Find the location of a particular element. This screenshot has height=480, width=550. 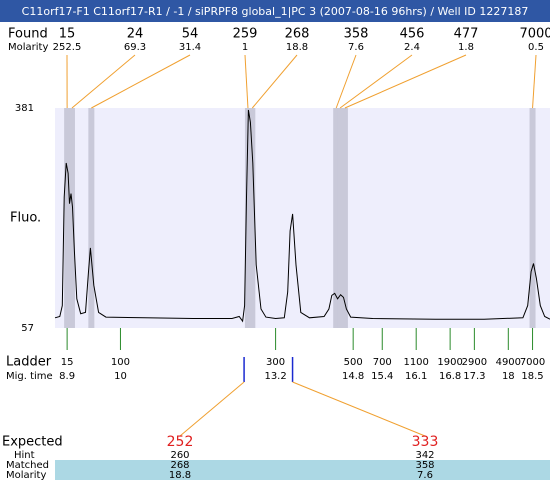

found-molarity: 18.8 is located at coordinates (297, 47).